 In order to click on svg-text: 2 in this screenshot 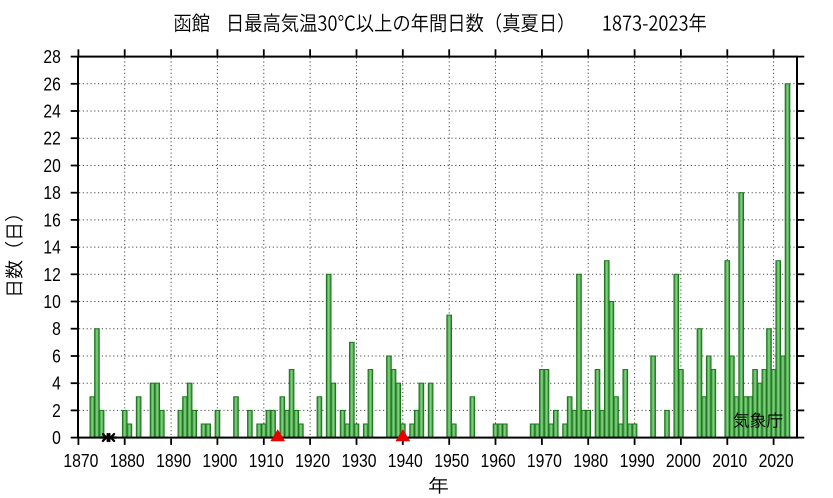, I will do `click(56, 410)`.